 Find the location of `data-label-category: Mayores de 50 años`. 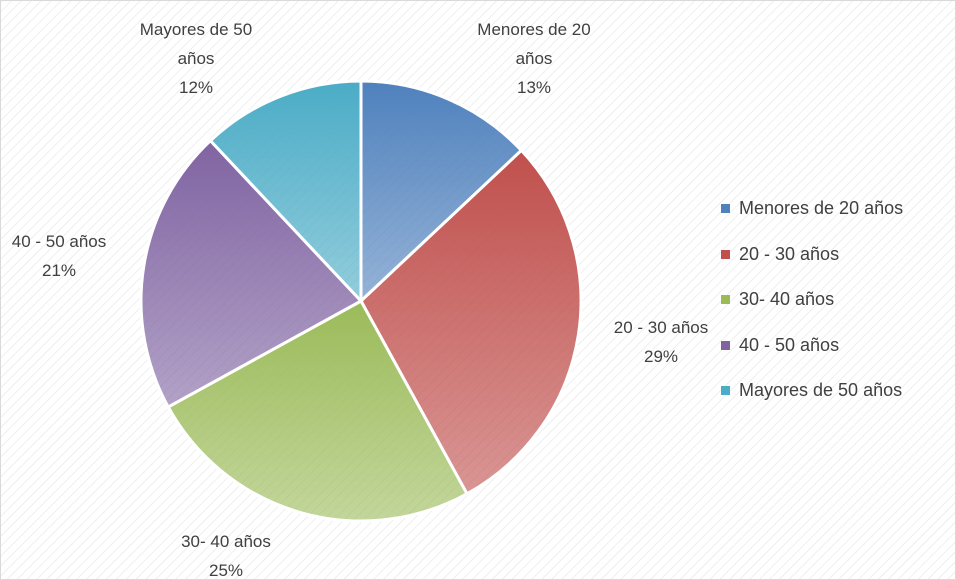

data-label-category: Mayores de 50 años is located at coordinates (196, 44).